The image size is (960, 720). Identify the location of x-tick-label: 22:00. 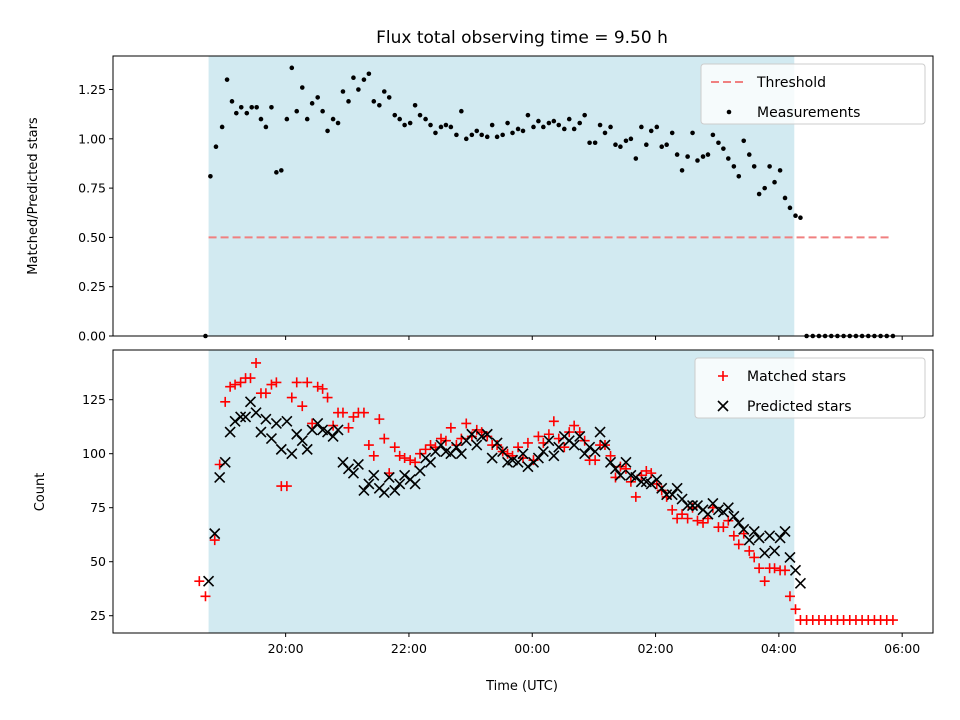
(409, 648).